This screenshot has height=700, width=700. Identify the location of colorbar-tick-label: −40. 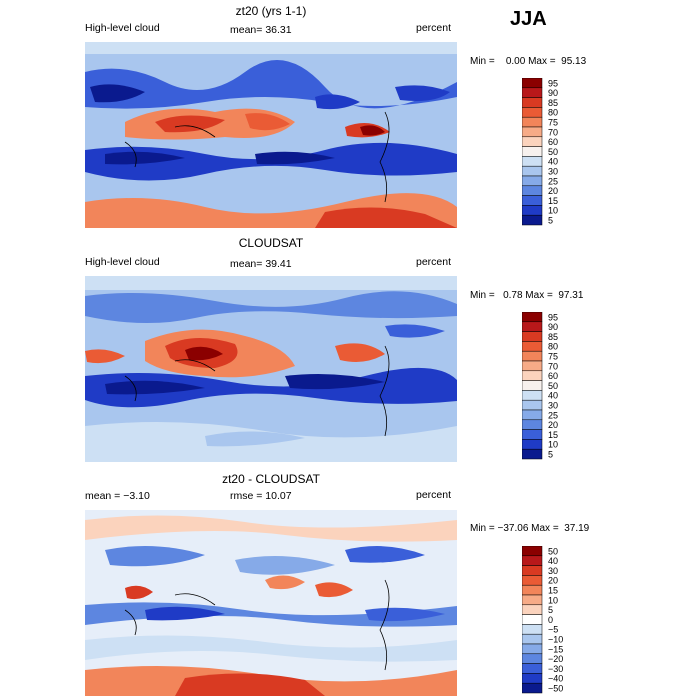
(555, 679).